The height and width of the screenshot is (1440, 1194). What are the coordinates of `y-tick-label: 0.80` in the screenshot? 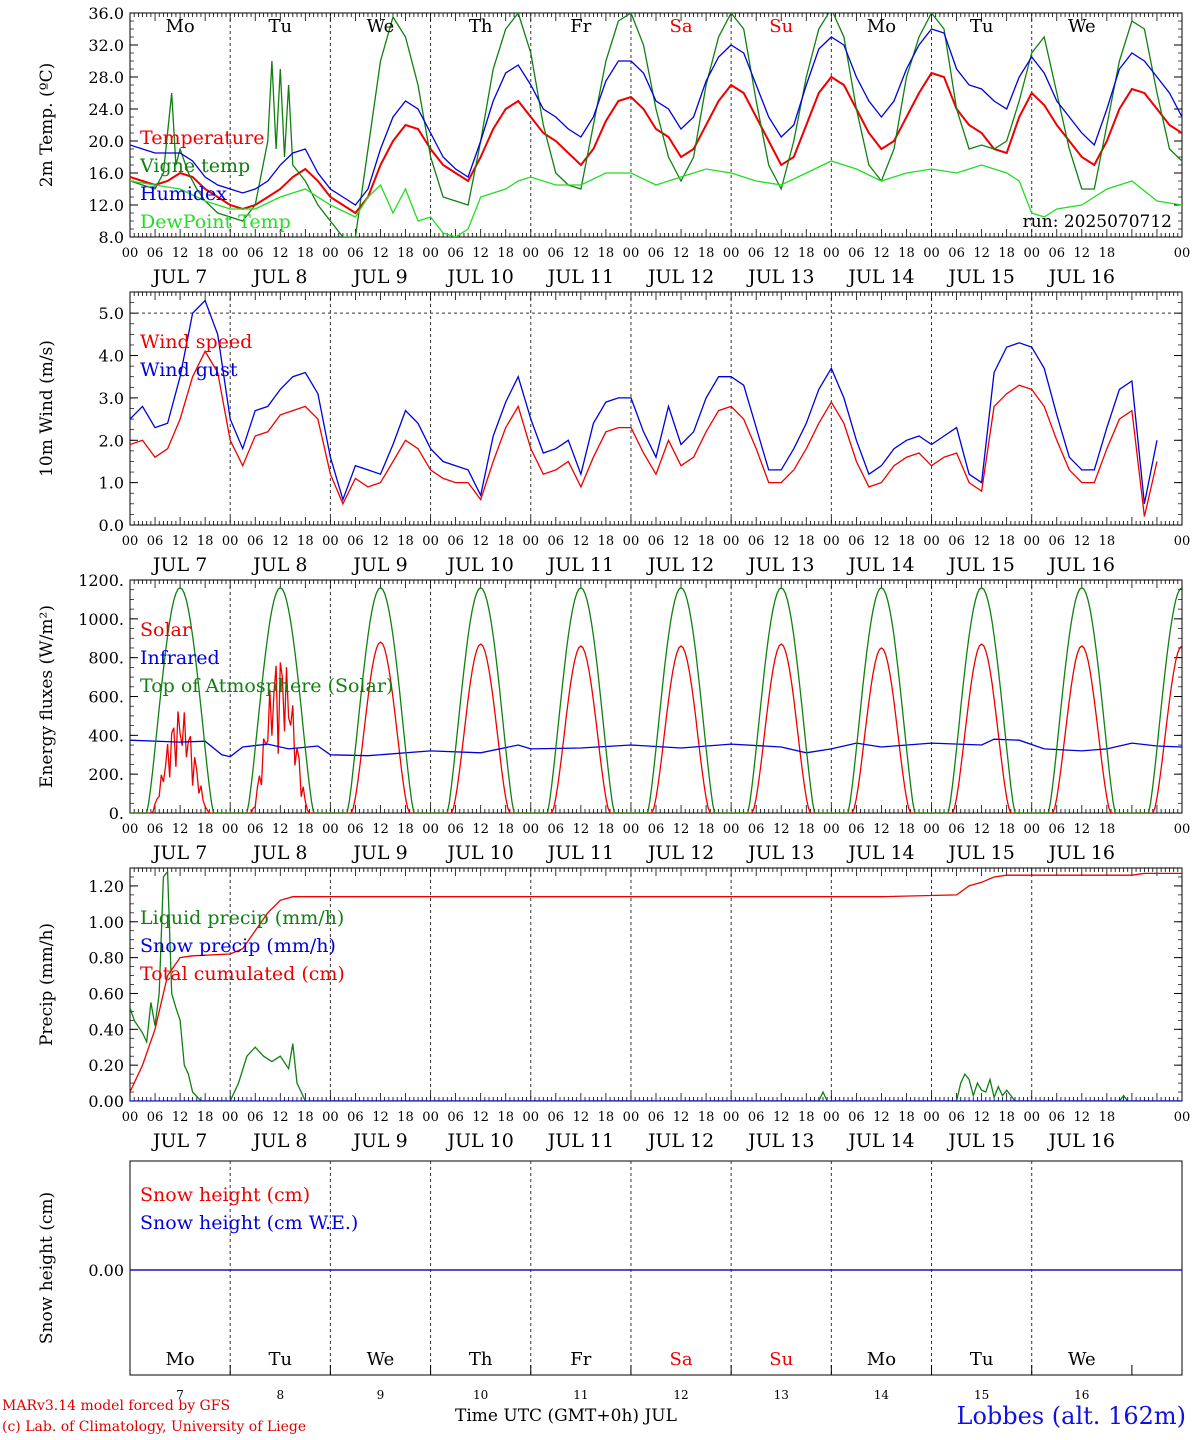 It's located at (106, 958).